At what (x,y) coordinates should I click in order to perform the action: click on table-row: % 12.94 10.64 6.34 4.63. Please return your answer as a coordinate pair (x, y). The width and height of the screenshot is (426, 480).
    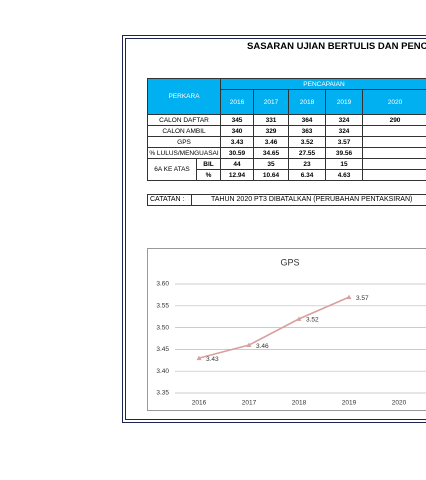
    Looking at the image, I should click on (287, 175).